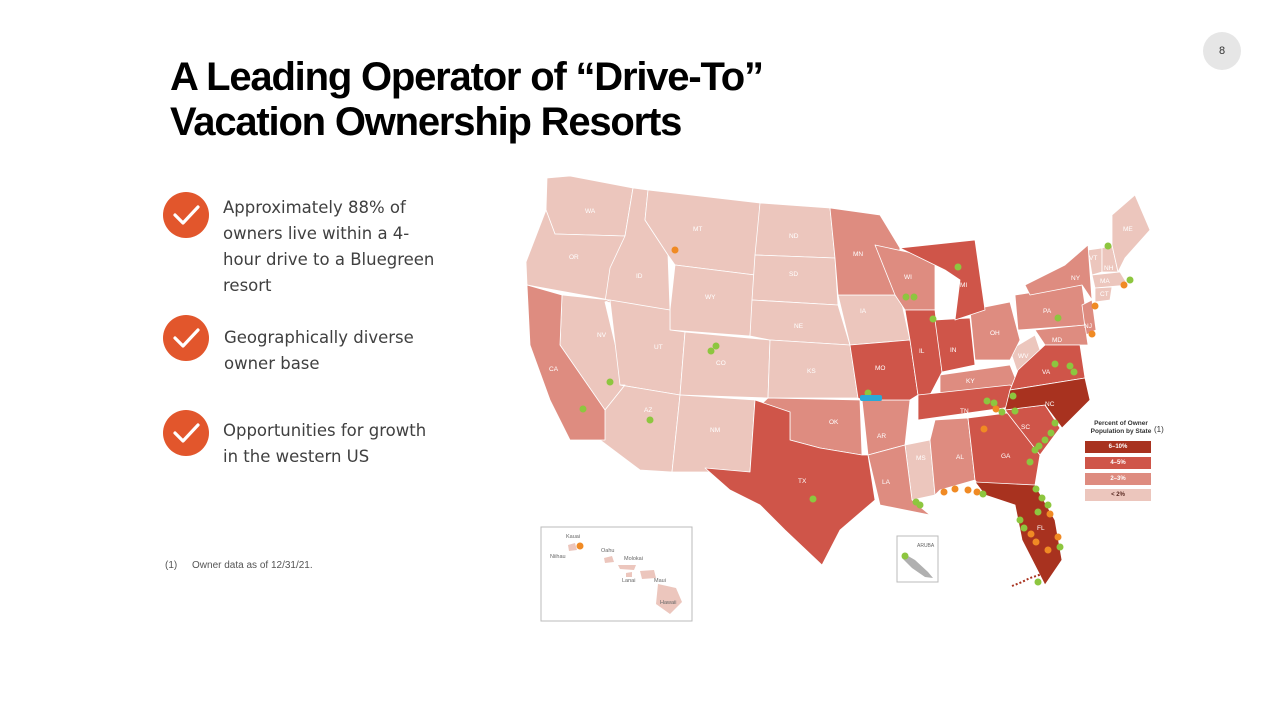  I want to click on state-me, so click(1131, 233).